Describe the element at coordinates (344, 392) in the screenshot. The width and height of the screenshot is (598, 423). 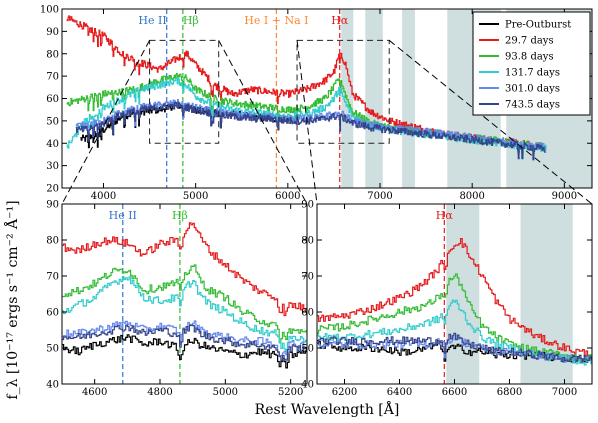
I see `x-tick-label: 6200` at that location.